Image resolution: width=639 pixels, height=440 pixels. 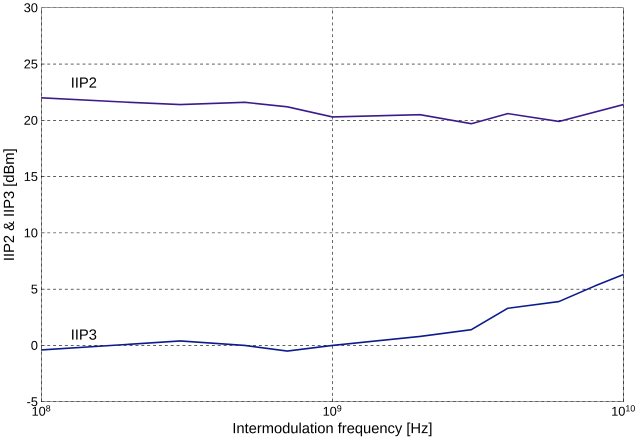 I want to click on x-tick-label: 10$^{9}$, so click(x=333, y=410).